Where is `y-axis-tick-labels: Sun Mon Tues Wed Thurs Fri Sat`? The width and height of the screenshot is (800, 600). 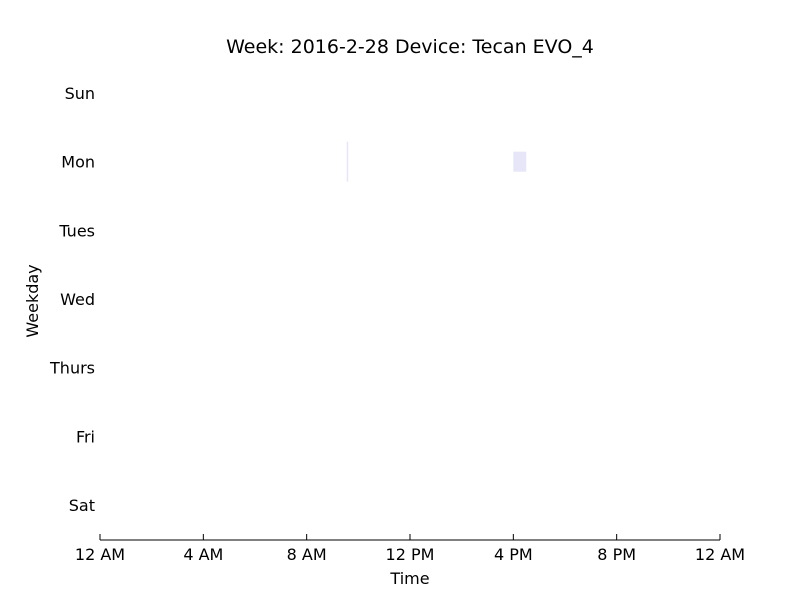
y-axis-tick-labels: Sun Mon Tues Wed Thurs Fri Sat is located at coordinates (72, 299).